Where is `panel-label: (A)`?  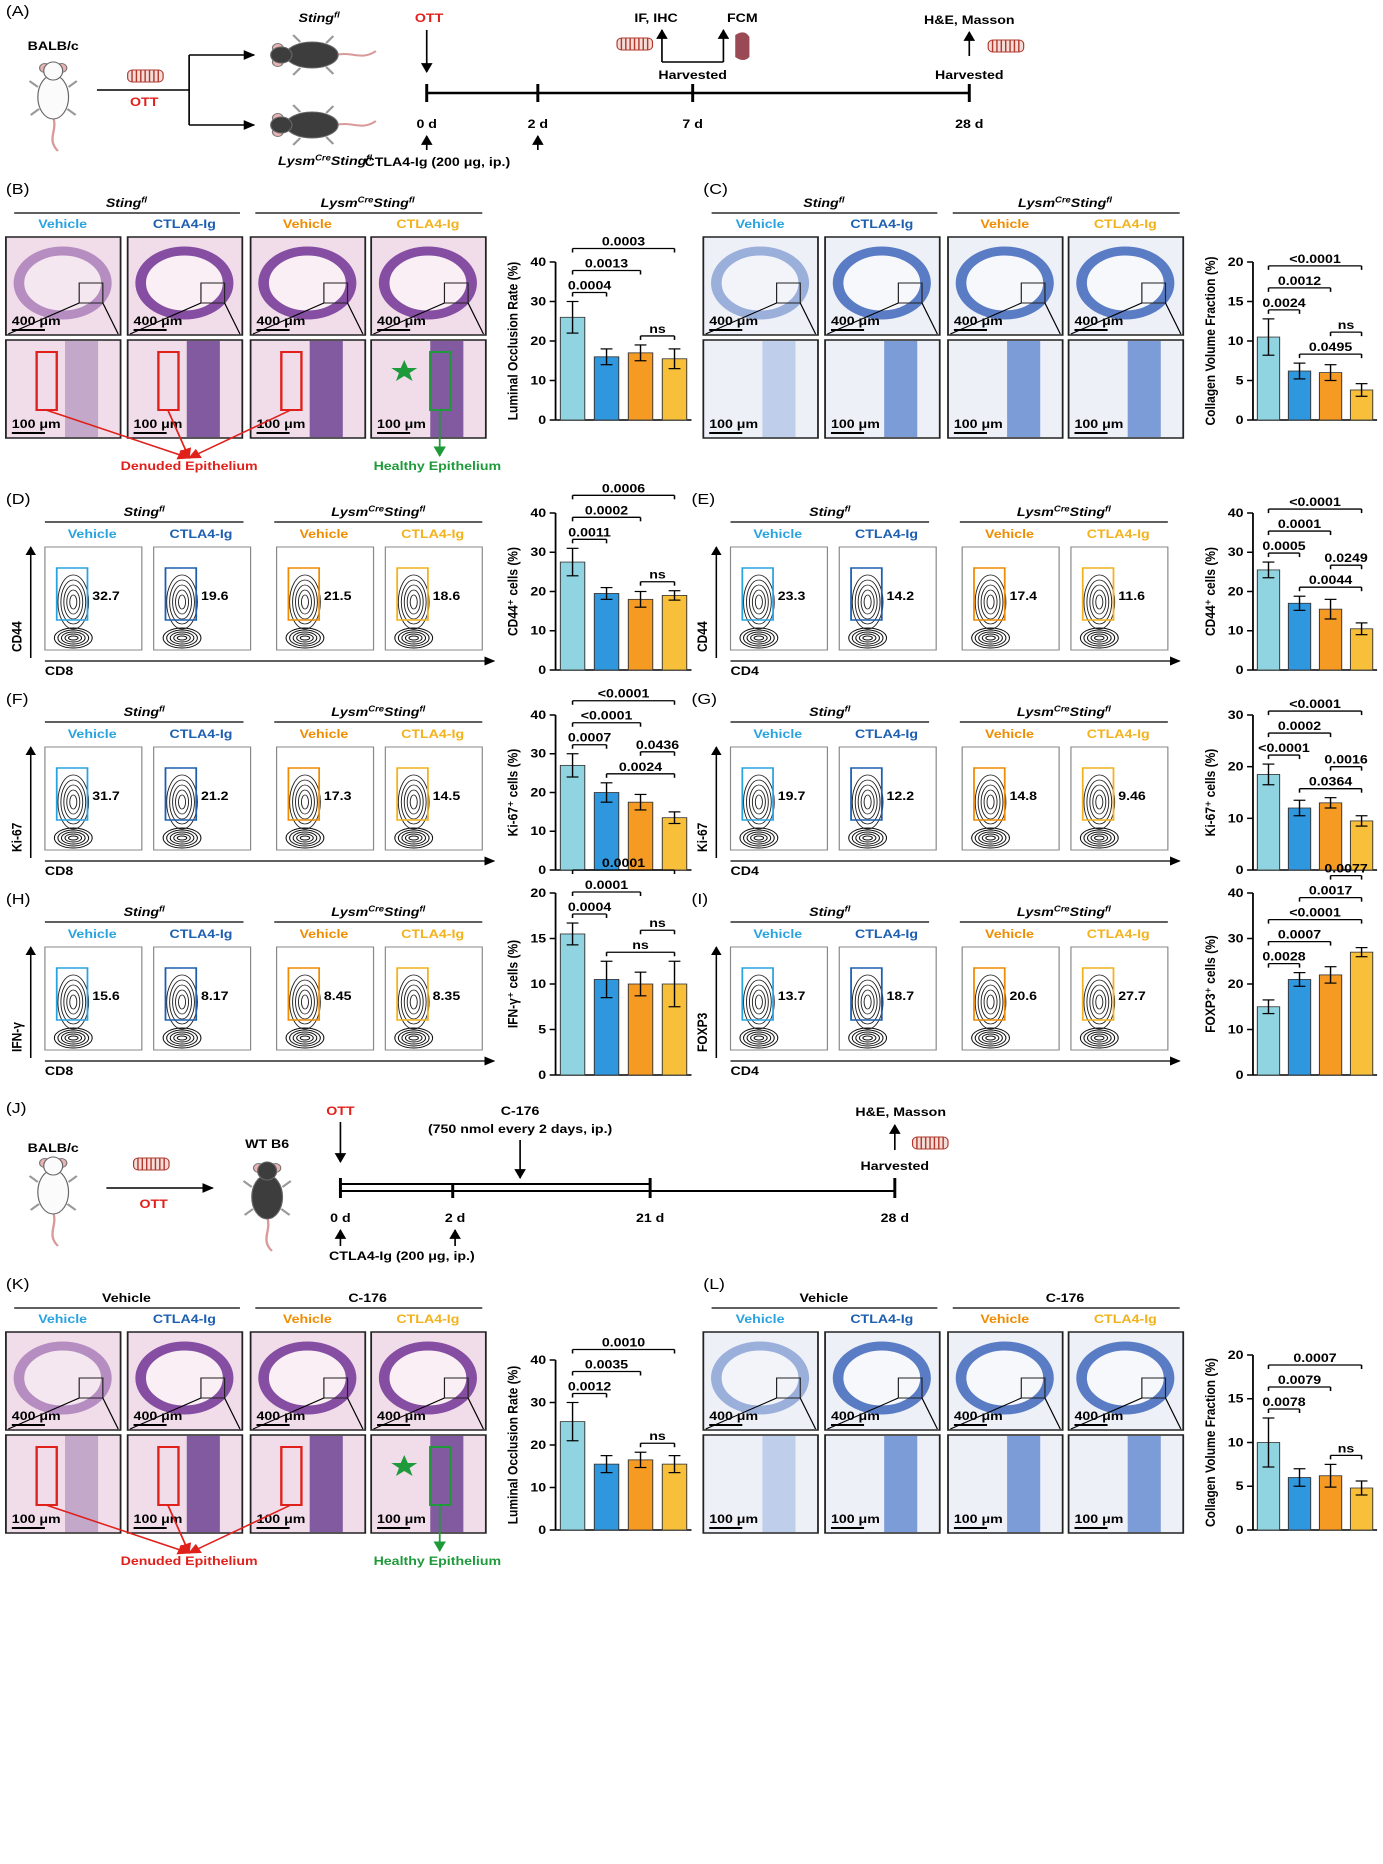
panel-label: (A) is located at coordinates (18, 11).